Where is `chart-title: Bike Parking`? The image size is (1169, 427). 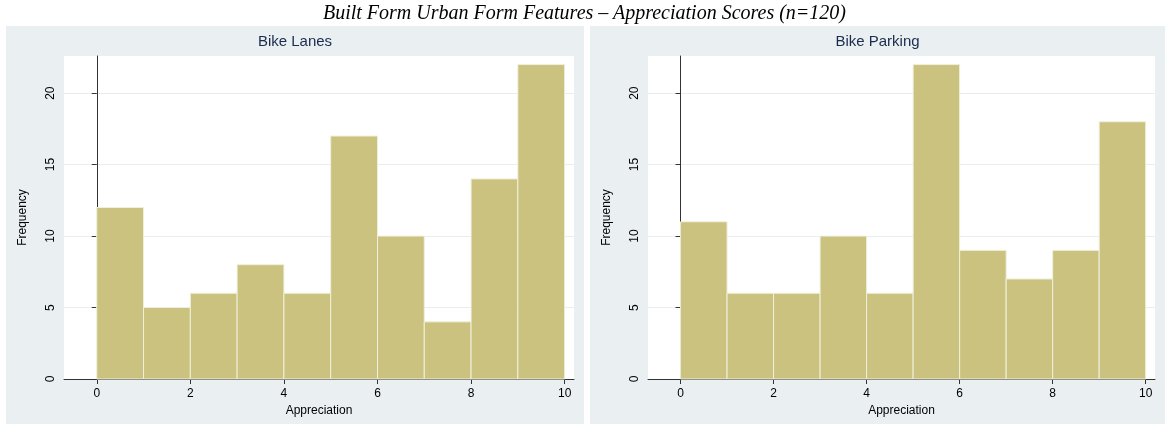
chart-title: Bike Parking is located at coordinates (877, 40).